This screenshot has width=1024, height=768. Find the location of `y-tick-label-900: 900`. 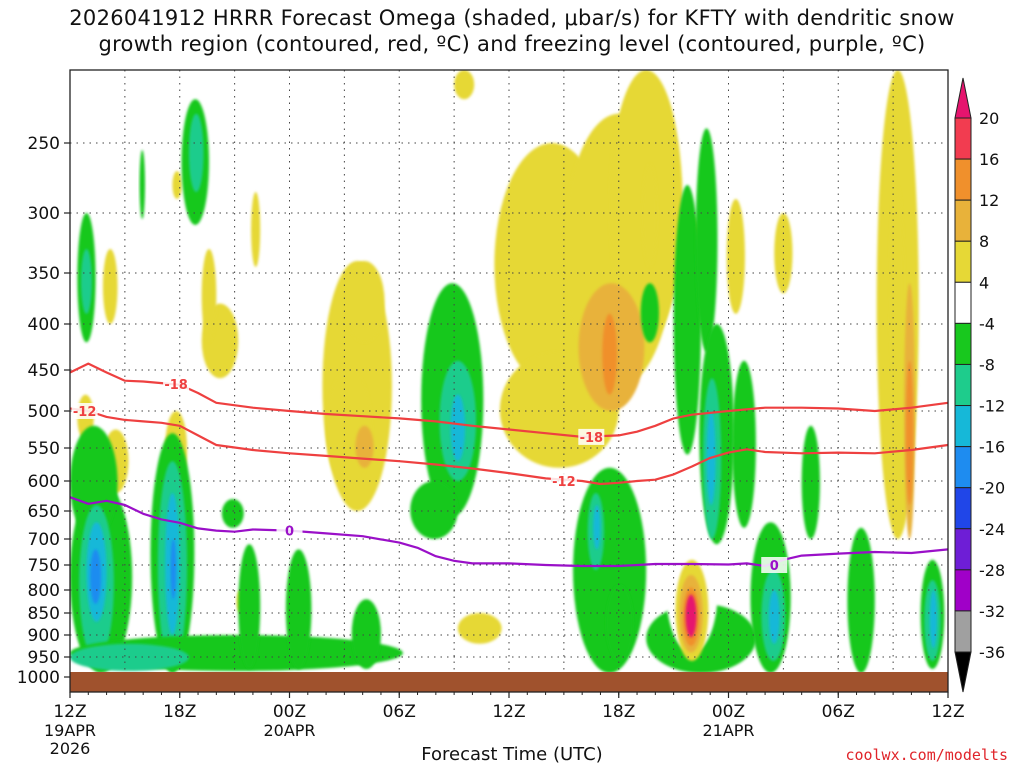

y-tick-label-900: 900 is located at coordinates (44, 636).